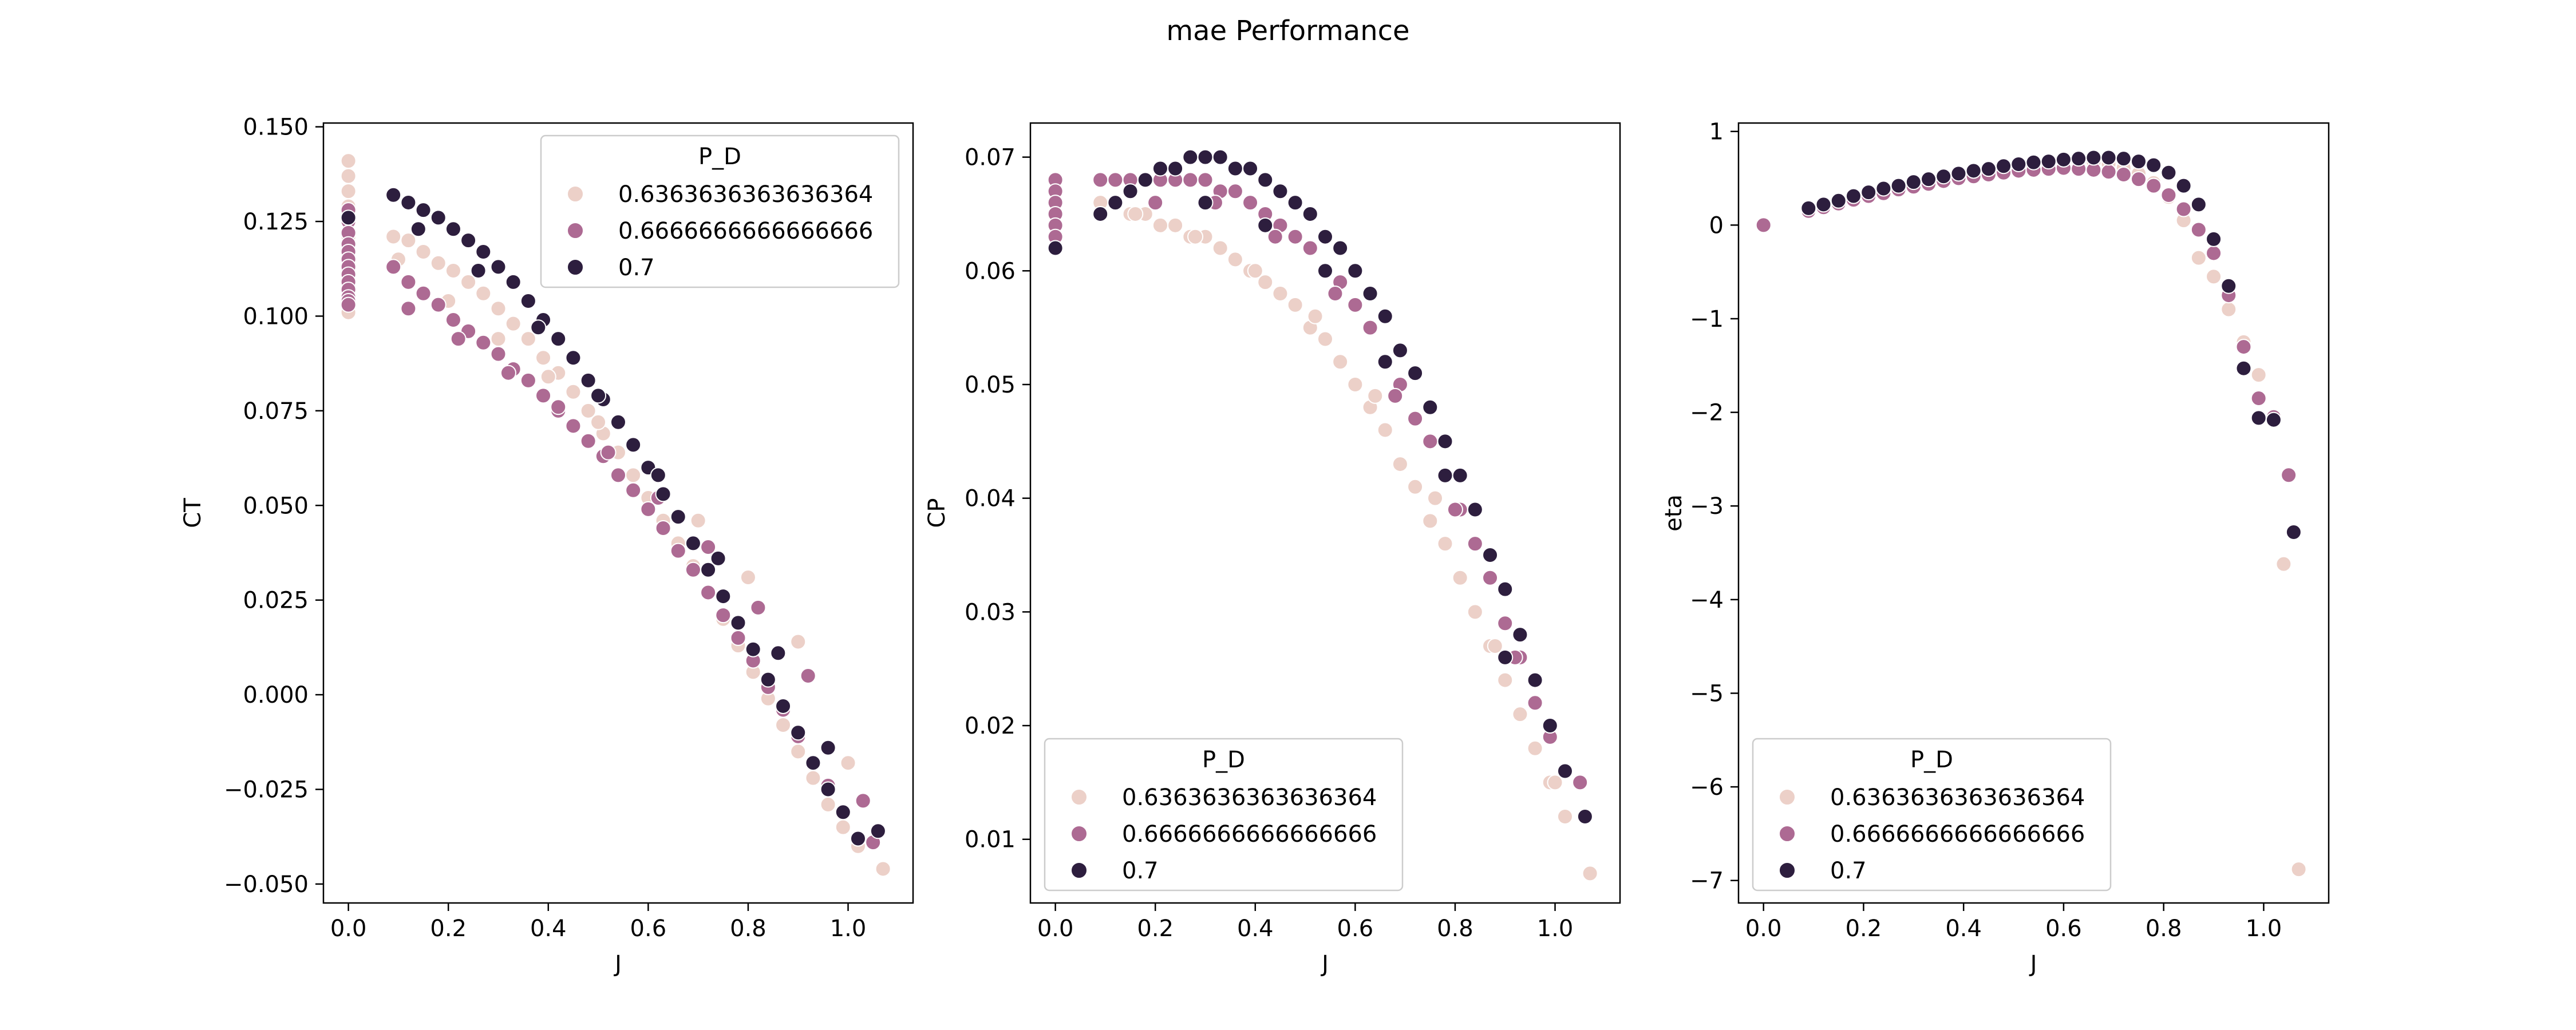 The width and height of the screenshot is (2576, 1030). I want to click on eta-legend-label: 0.6666666666666666, so click(1957, 834).